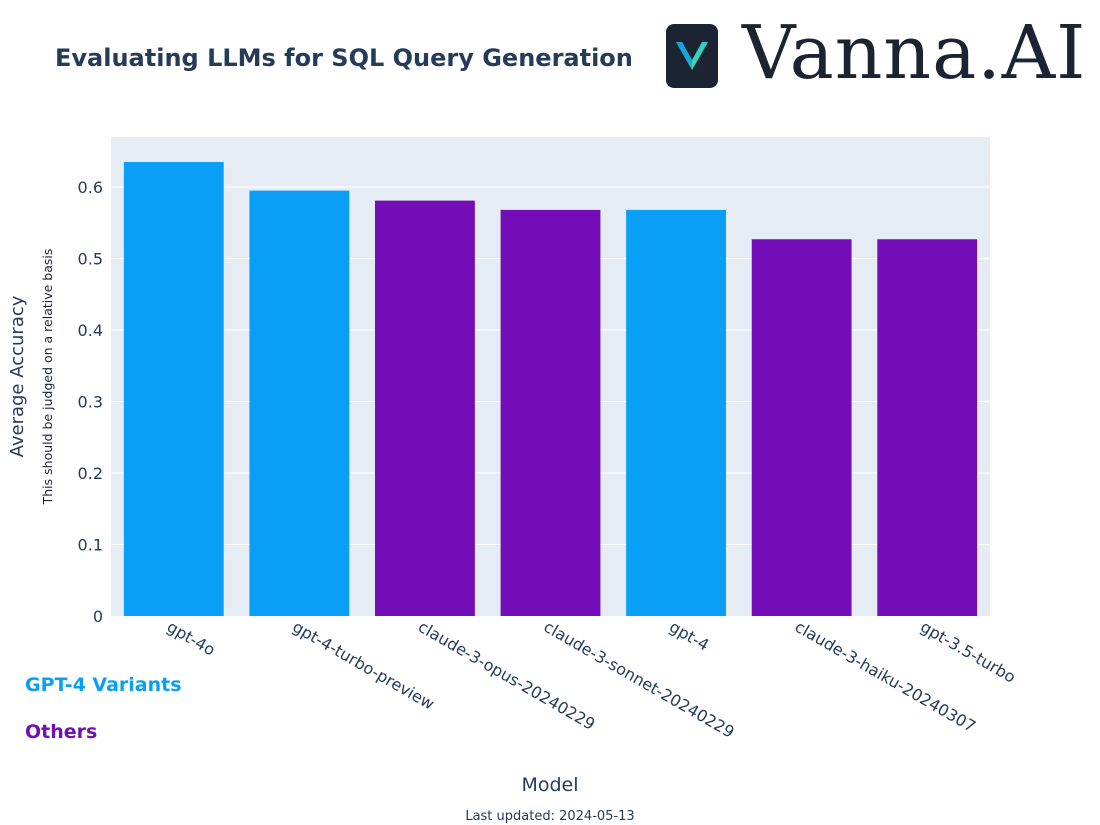 The width and height of the screenshot is (1100, 825). What do you see at coordinates (61, 732) in the screenshot?
I see `legend-others: Others` at bounding box center [61, 732].